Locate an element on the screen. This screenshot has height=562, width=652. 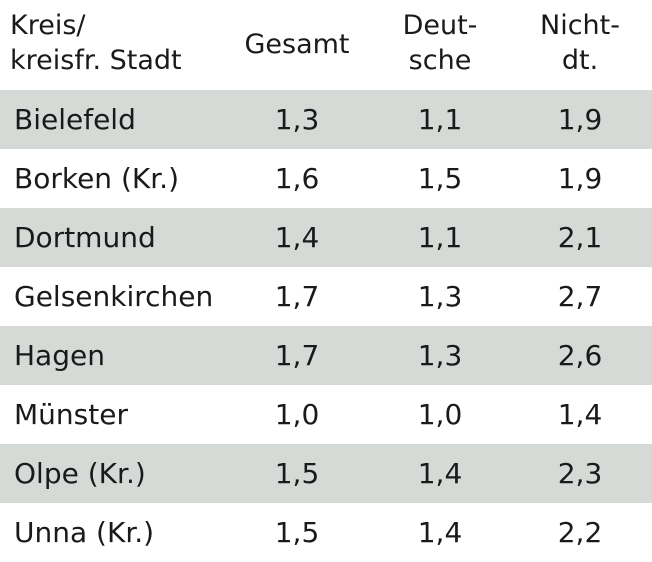
total-value: 1,3 is located at coordinates (297, 119).